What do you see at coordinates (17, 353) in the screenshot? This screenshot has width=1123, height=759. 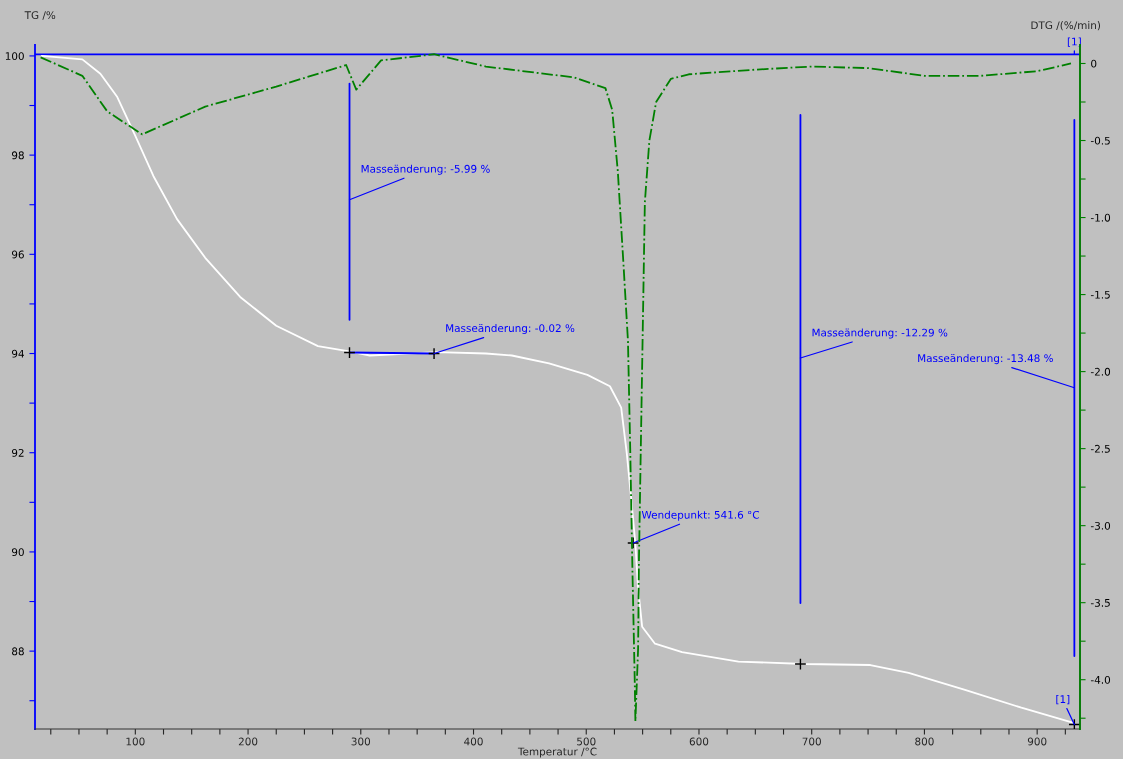 I see `y-tick-label: 94` at bounding box center [17, 353].